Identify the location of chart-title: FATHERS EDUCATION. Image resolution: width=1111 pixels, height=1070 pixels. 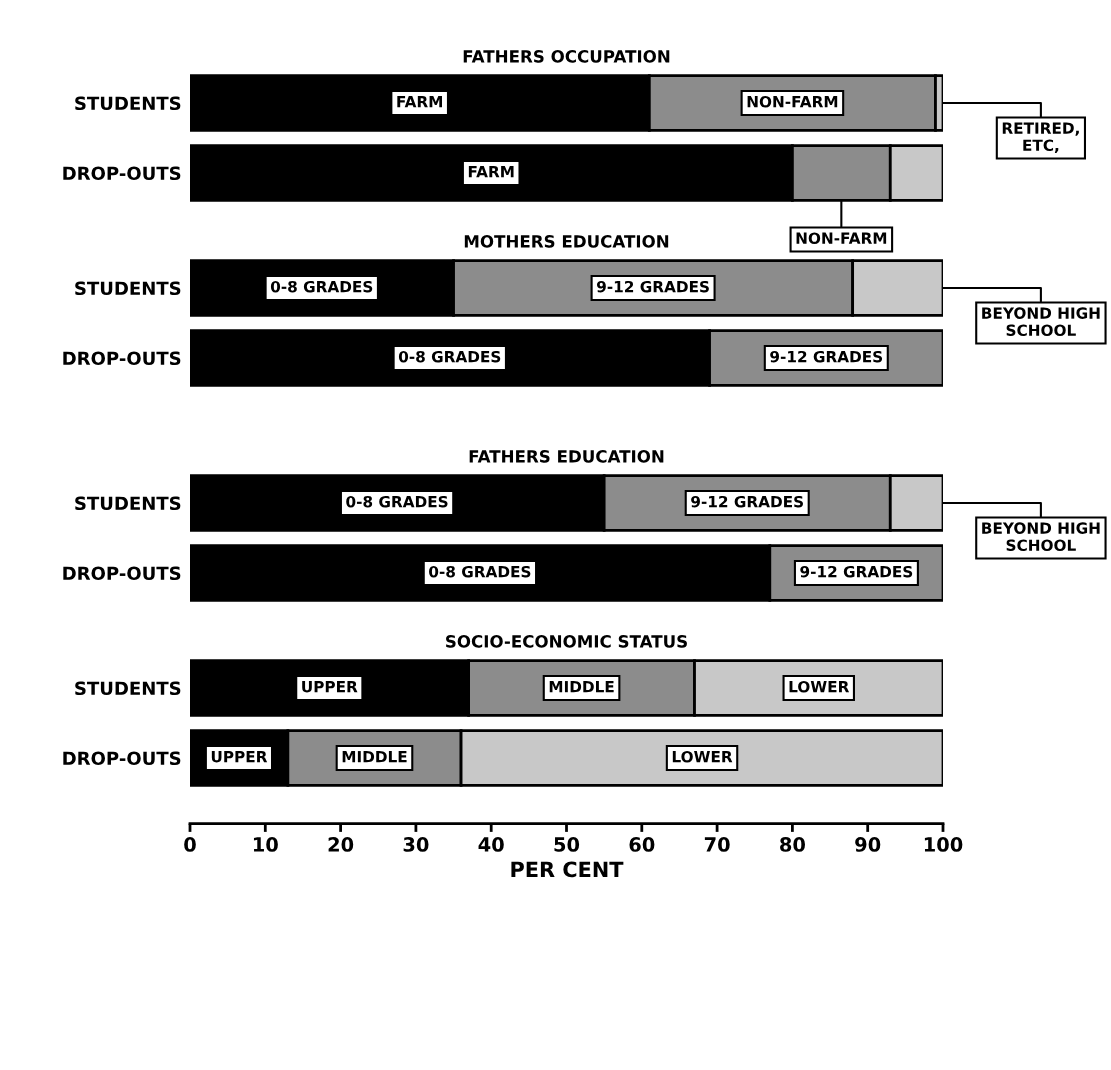
(566, 456).